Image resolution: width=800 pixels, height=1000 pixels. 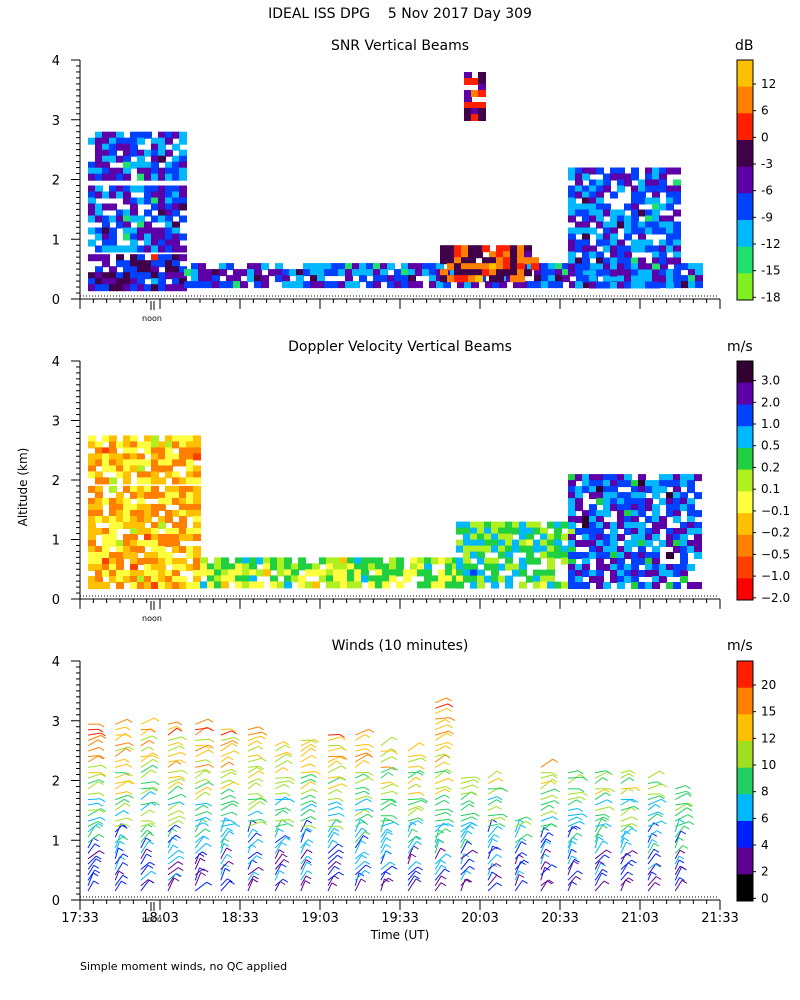 What do you see at coordinates (152, 318) in the screenshot?
I see `noon-label: noon` at bounding box center [152, 318].